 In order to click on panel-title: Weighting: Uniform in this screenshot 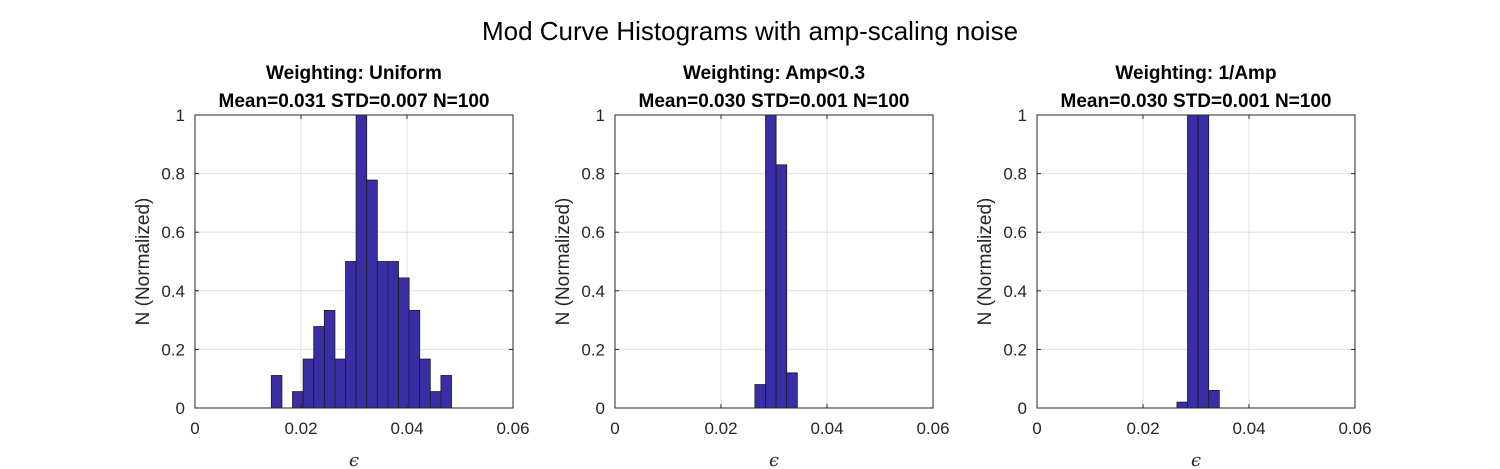, I will do `click(354, 73)`.